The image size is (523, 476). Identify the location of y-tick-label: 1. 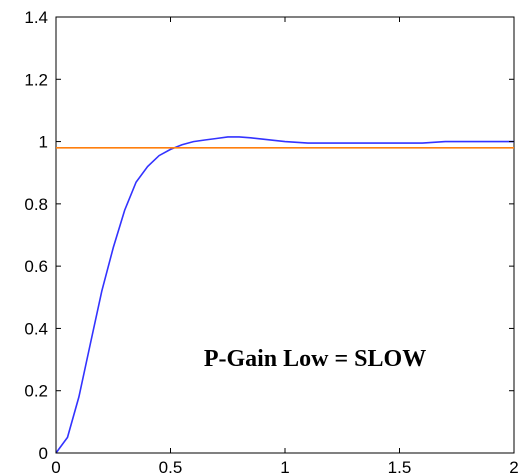
(43, 142).